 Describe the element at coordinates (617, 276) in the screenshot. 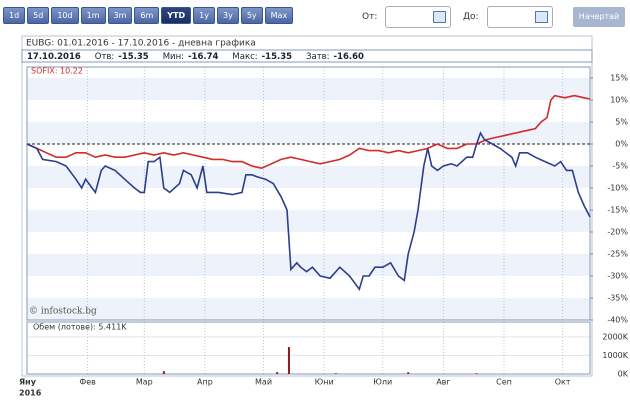

I see `y-tick-label: -30%` at that location.